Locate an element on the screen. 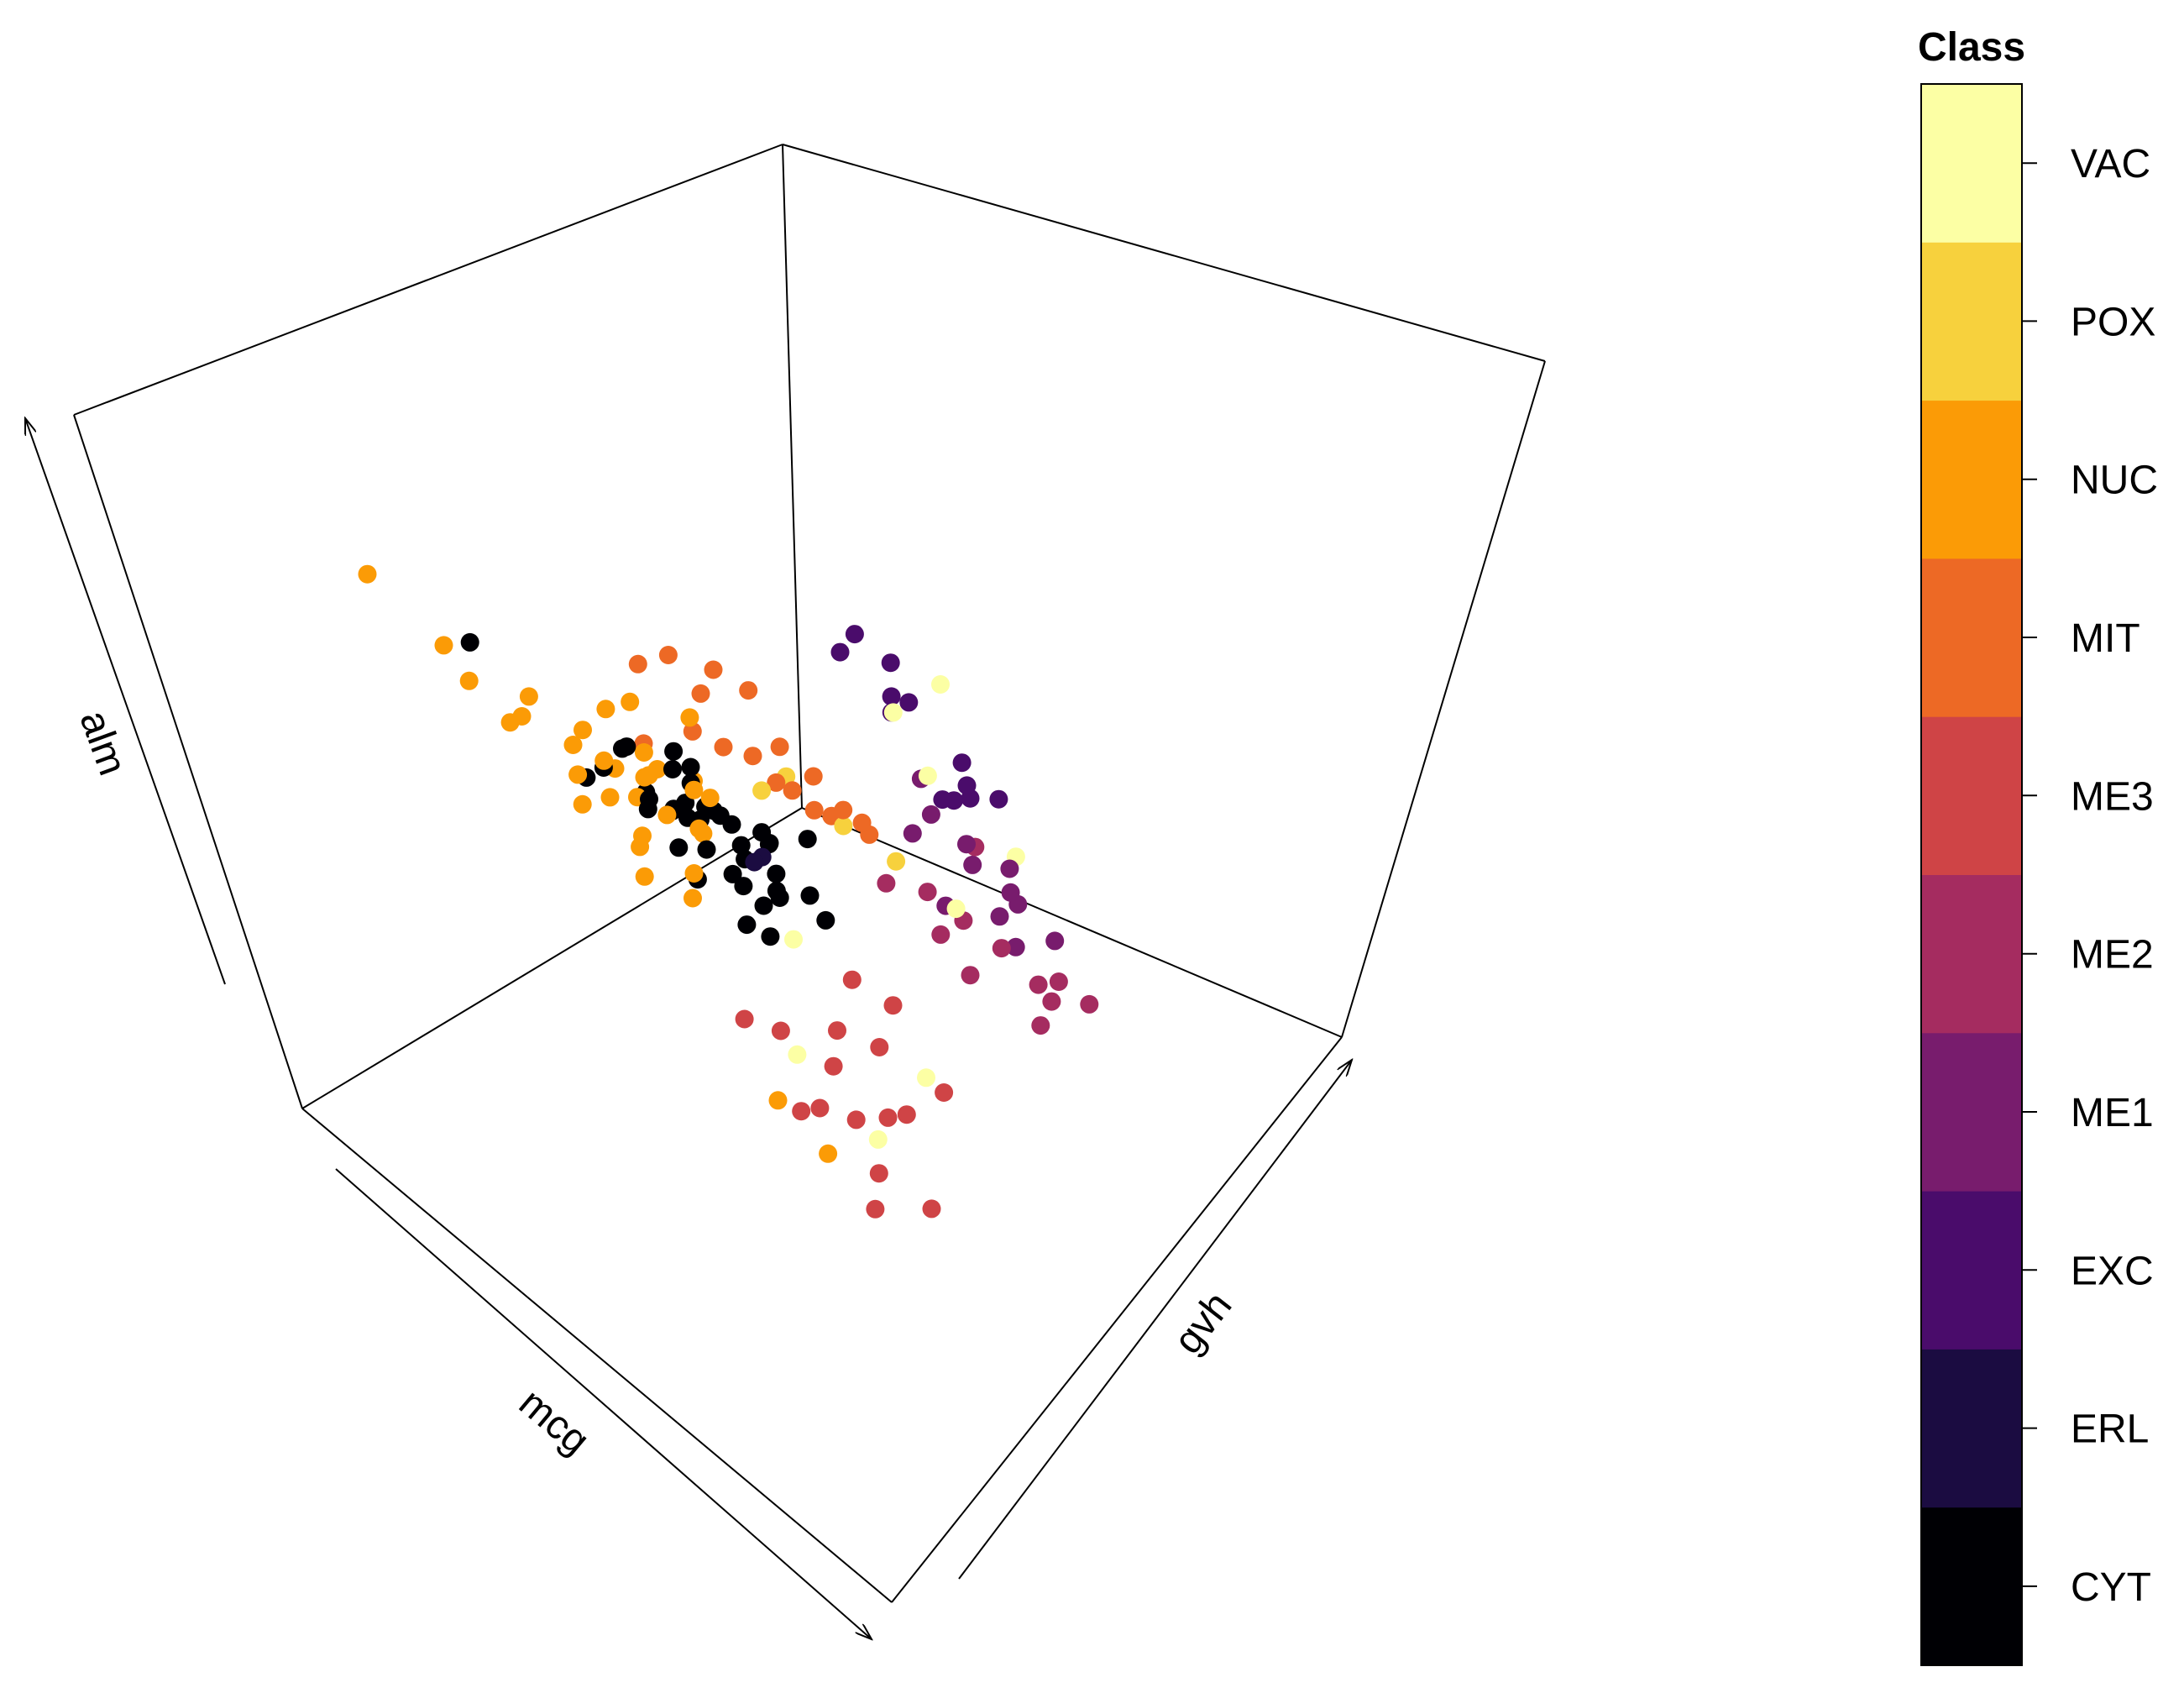 The width and height of the screenshot is (2184, 1693). legend-colorbar-border is located at coordinates (1971, 874).